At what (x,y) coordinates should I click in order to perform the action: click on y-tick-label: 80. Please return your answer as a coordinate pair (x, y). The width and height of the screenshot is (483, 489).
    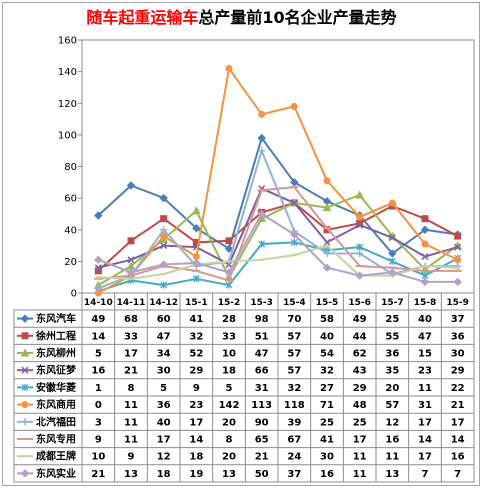
    Looking at the image, I should click on (70, 167).